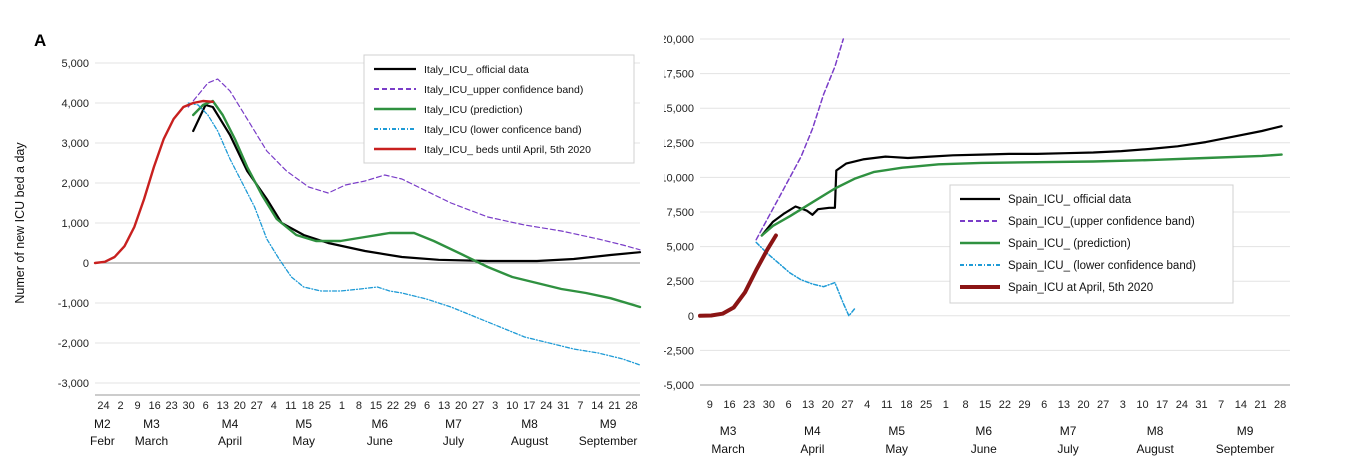 Image resolution: width=1357 pixels, height=462 pixels. Describe the element at coordinates (867, 405) in the screenshot. I see `x-day-tick-label: 4` at that location.